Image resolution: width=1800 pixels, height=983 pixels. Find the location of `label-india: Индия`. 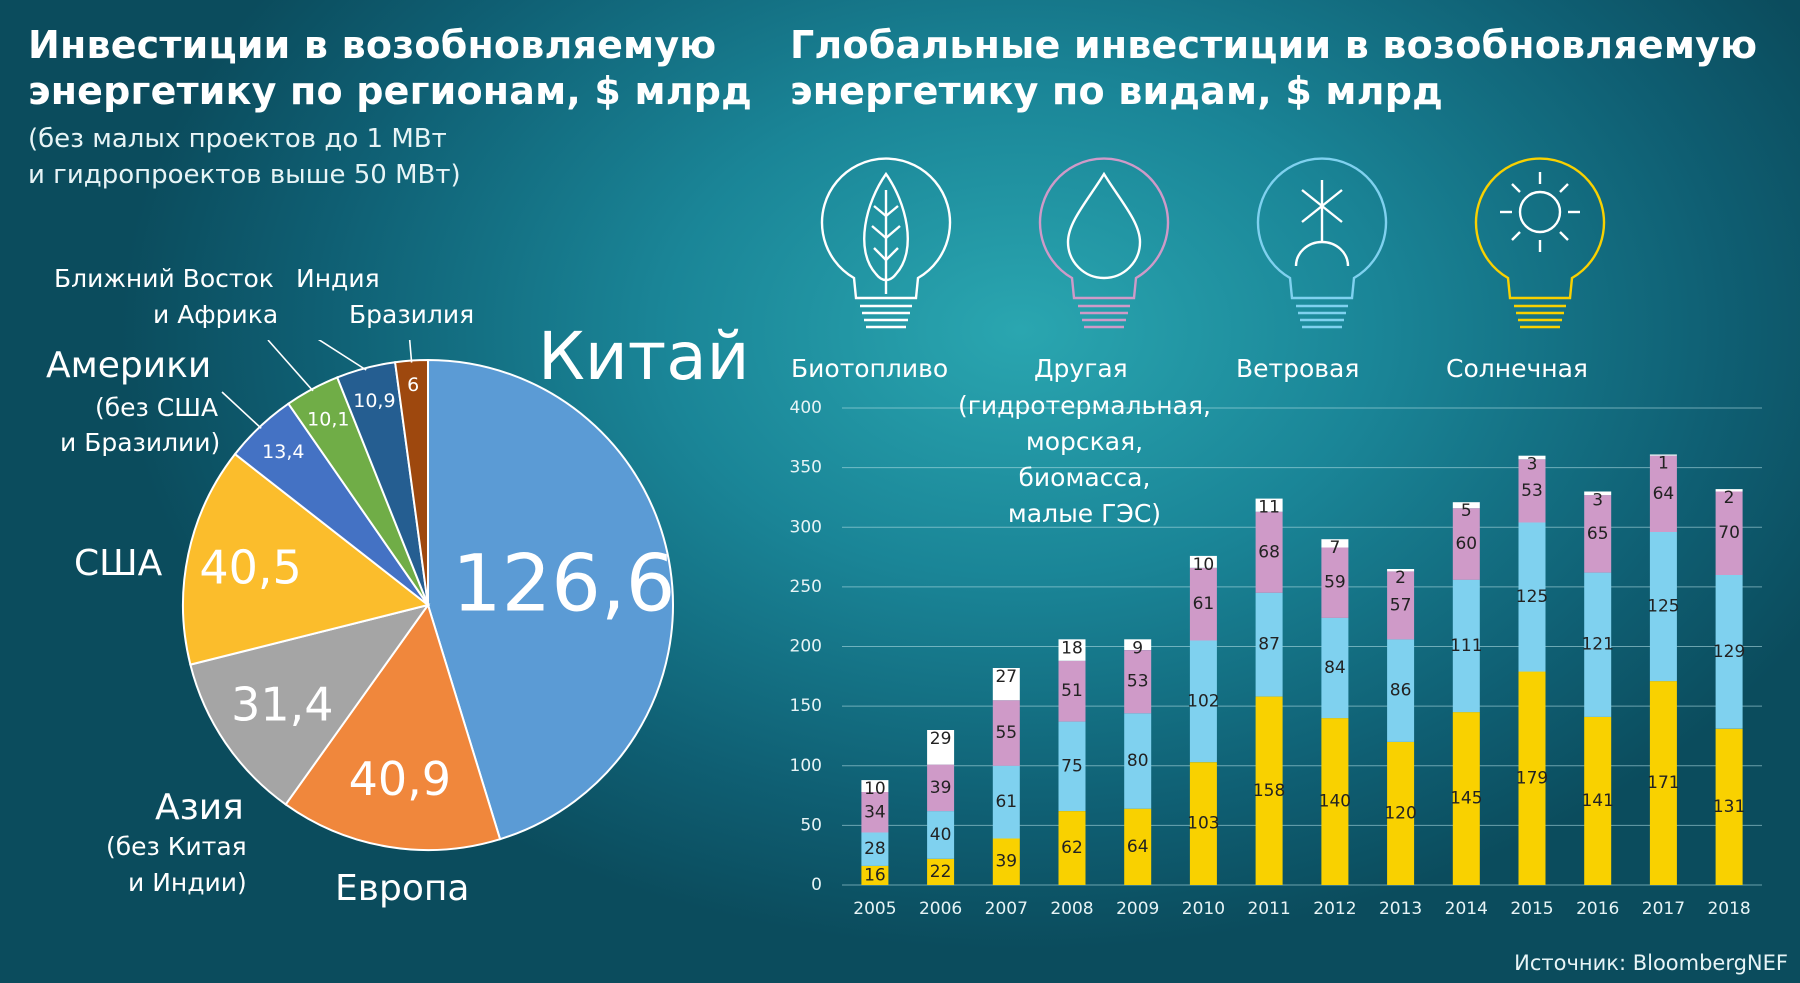

label-india: Индия is located at coordinates (338, 278).